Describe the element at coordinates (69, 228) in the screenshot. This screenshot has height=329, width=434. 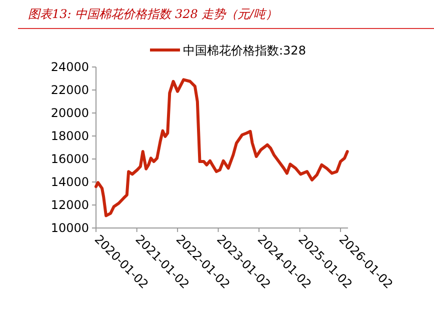
I see `y-tick-label: 10000` at that location.